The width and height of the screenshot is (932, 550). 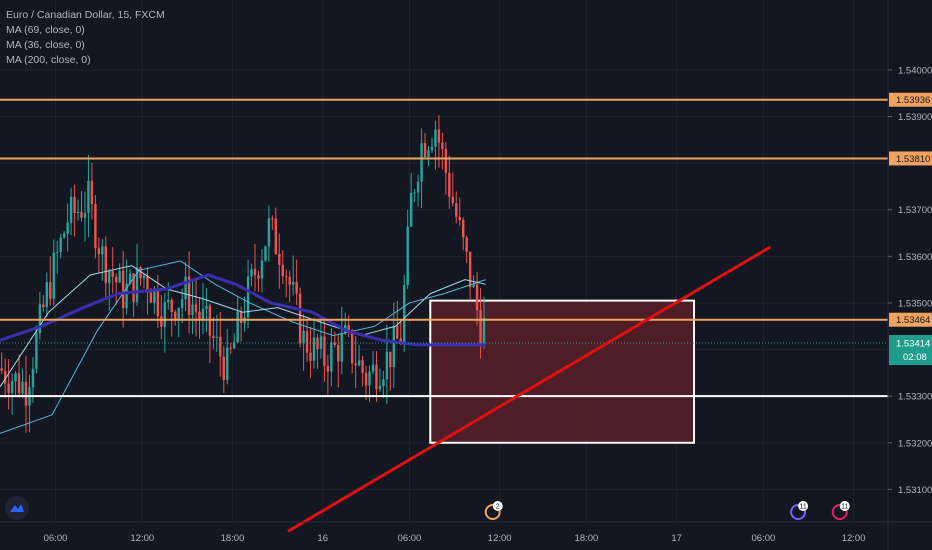 I want to click on price-tick-label: 1.53100, so click(x=915, y=490).